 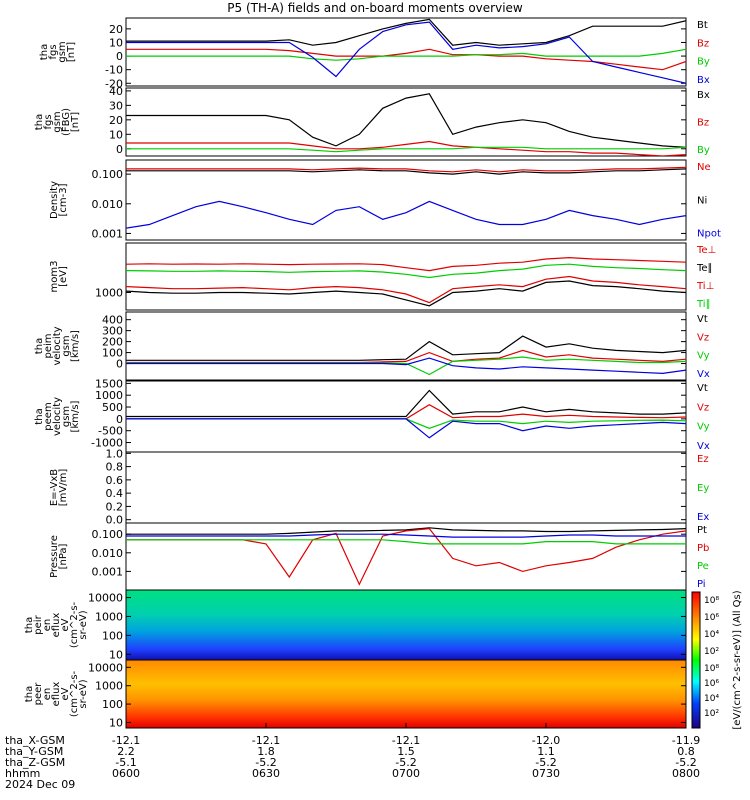 What do you see at coordinates (266, 773) in the screenshot?
I see `x-tick-label: 0630` at bounding box center [266, 773].